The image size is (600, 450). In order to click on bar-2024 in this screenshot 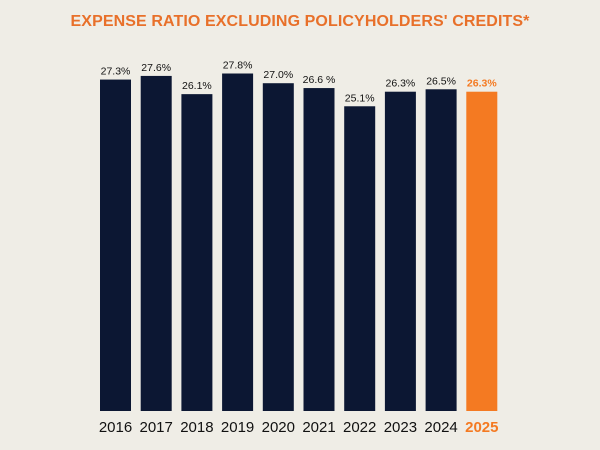, I will do `click(441, 250)`.